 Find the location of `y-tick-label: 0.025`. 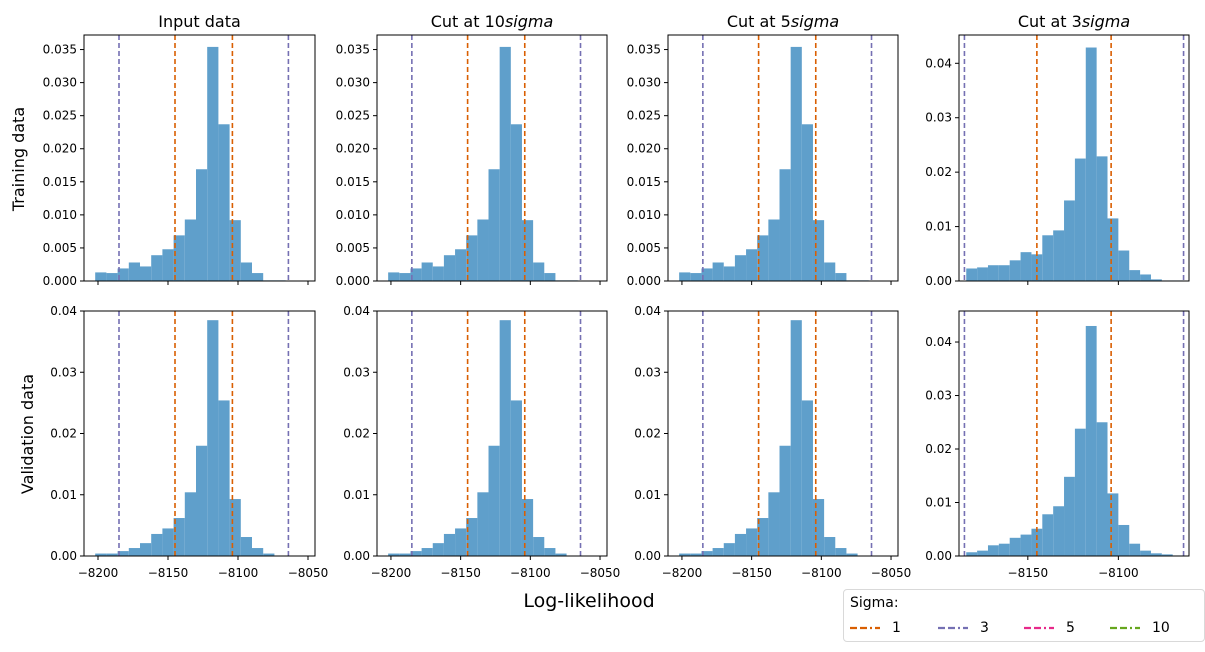

y-tick-label: 0.025 is located at coordinates (60, 116).